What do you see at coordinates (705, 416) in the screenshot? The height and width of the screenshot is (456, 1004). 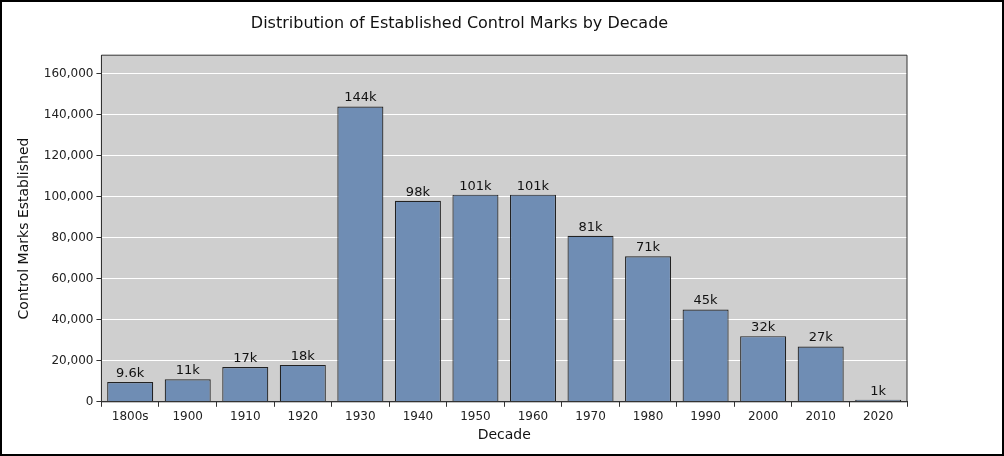 I see `x-tick-label: 1990` at bounding box center [705, 416].